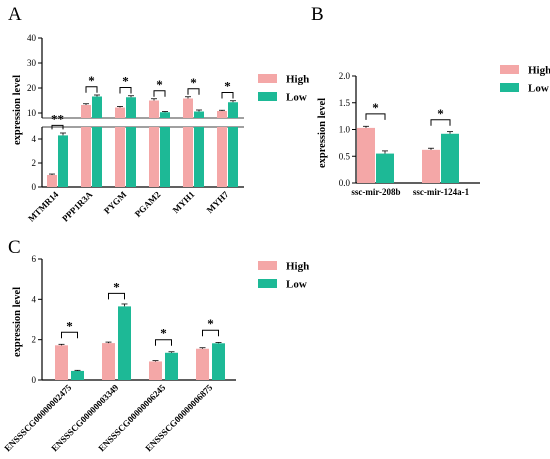  What do you see at coordinates (115, 202) in the screenshot?
I see `x-tick-label: PYGM` at bounding box center [115, 202].